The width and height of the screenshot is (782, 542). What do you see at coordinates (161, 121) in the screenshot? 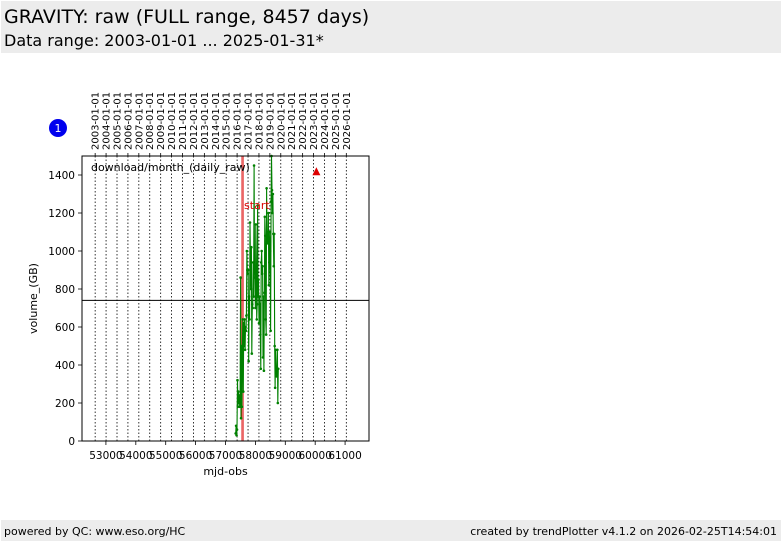
I see `top-date-label: 2009-01-01` at bounding box center [161, 121].